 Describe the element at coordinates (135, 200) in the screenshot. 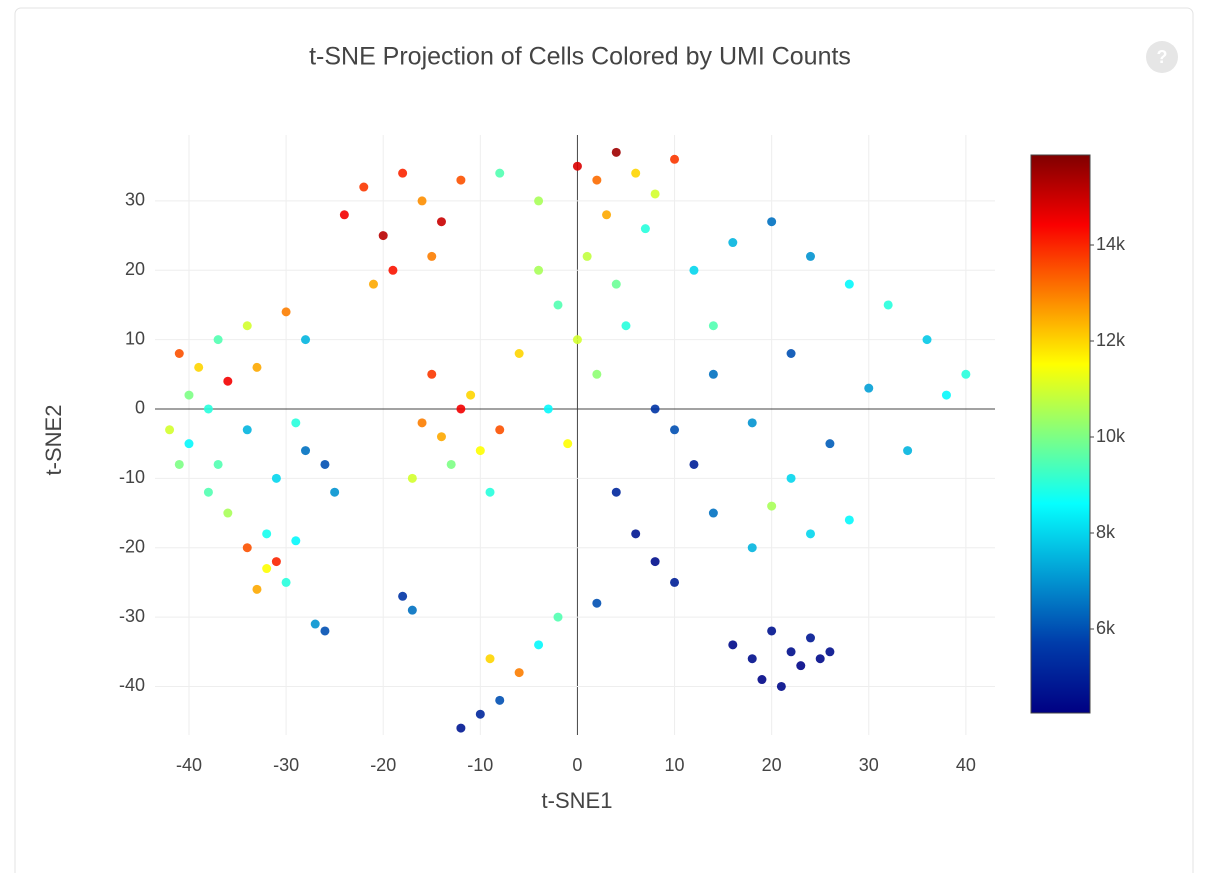

I see `y-tick-label: 30` at that location.